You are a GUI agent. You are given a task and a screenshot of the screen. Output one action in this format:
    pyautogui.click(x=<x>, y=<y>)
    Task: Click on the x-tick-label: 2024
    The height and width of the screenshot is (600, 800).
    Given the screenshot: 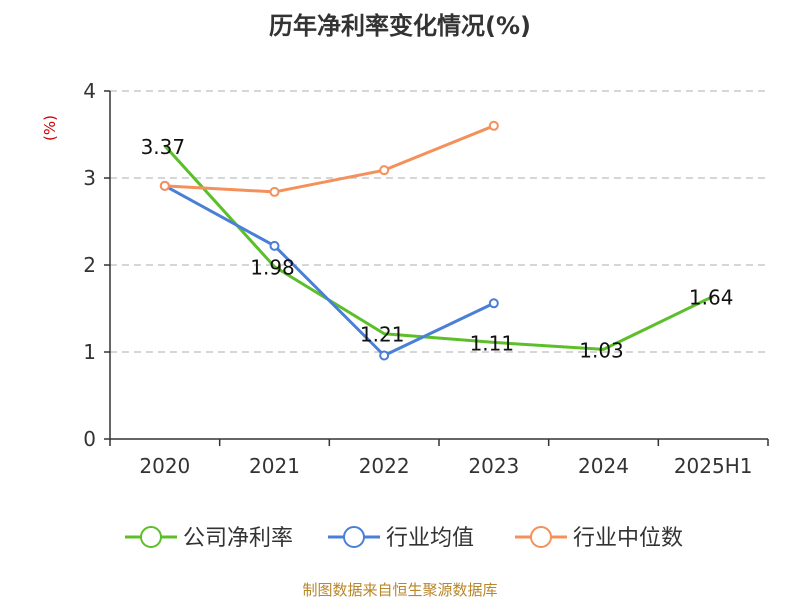 What is the action you would take?
    pyautogui.click(x=603, y=466)
    